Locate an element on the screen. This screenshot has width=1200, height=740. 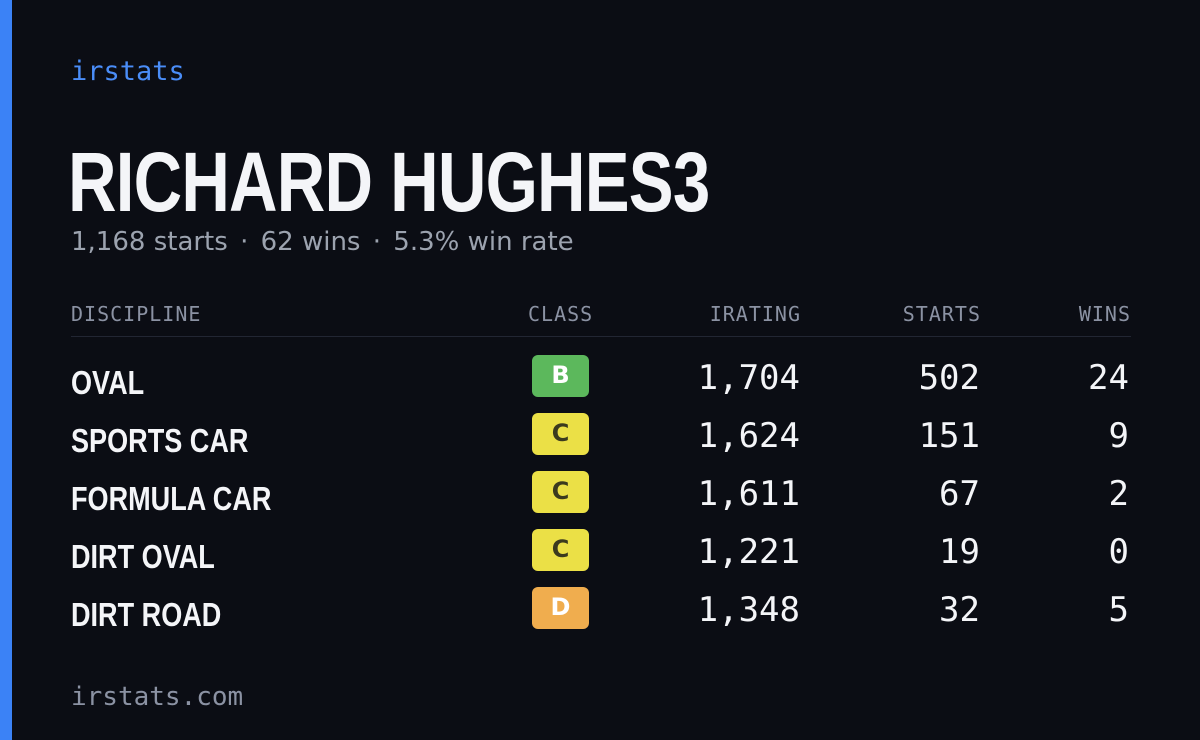
table-header: DISCIPLINE CLASS IRATING STARTS WINS is located at coordinates (601, 316).